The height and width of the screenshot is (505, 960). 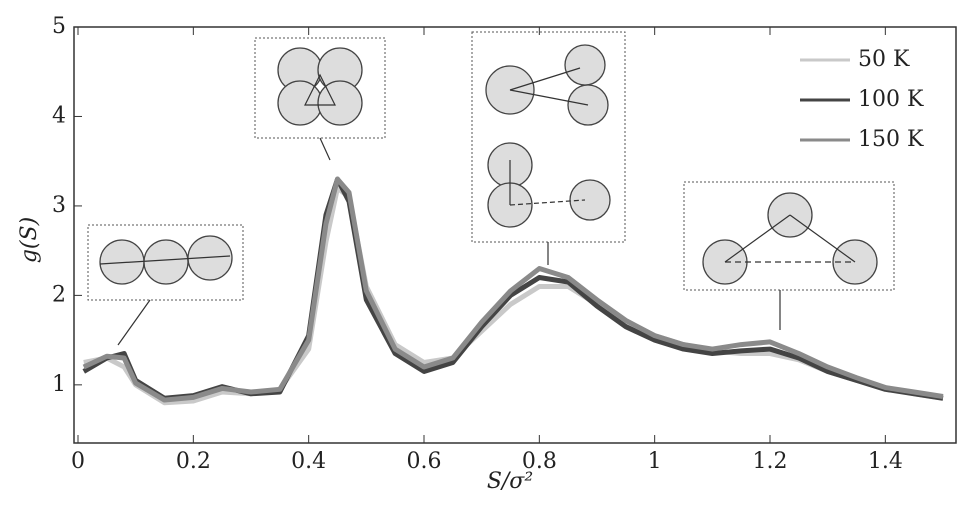 What do you see at coordinates (655, 461) in the screenshot?
I see `x-tick-label: 1` at bounding box center [655, 461].